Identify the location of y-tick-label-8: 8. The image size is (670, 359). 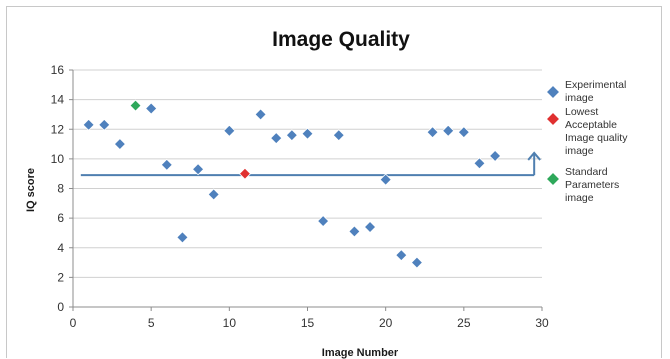
(60, 189).